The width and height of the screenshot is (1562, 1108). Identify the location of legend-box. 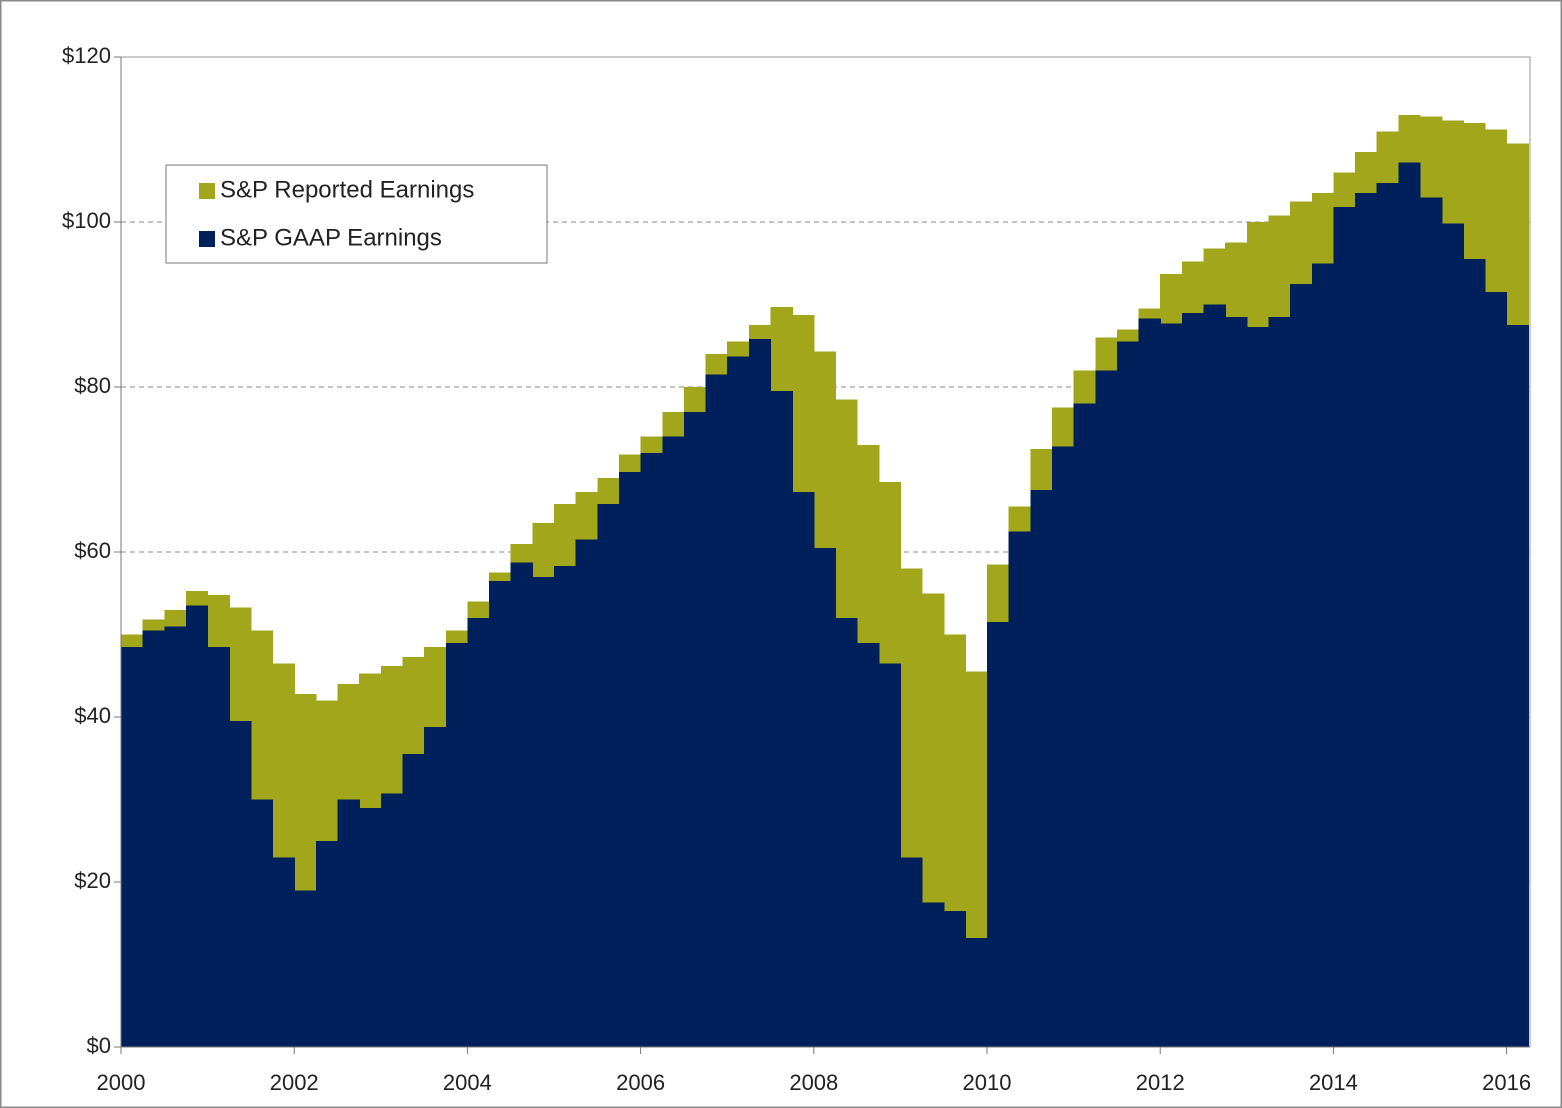
(356, 214).